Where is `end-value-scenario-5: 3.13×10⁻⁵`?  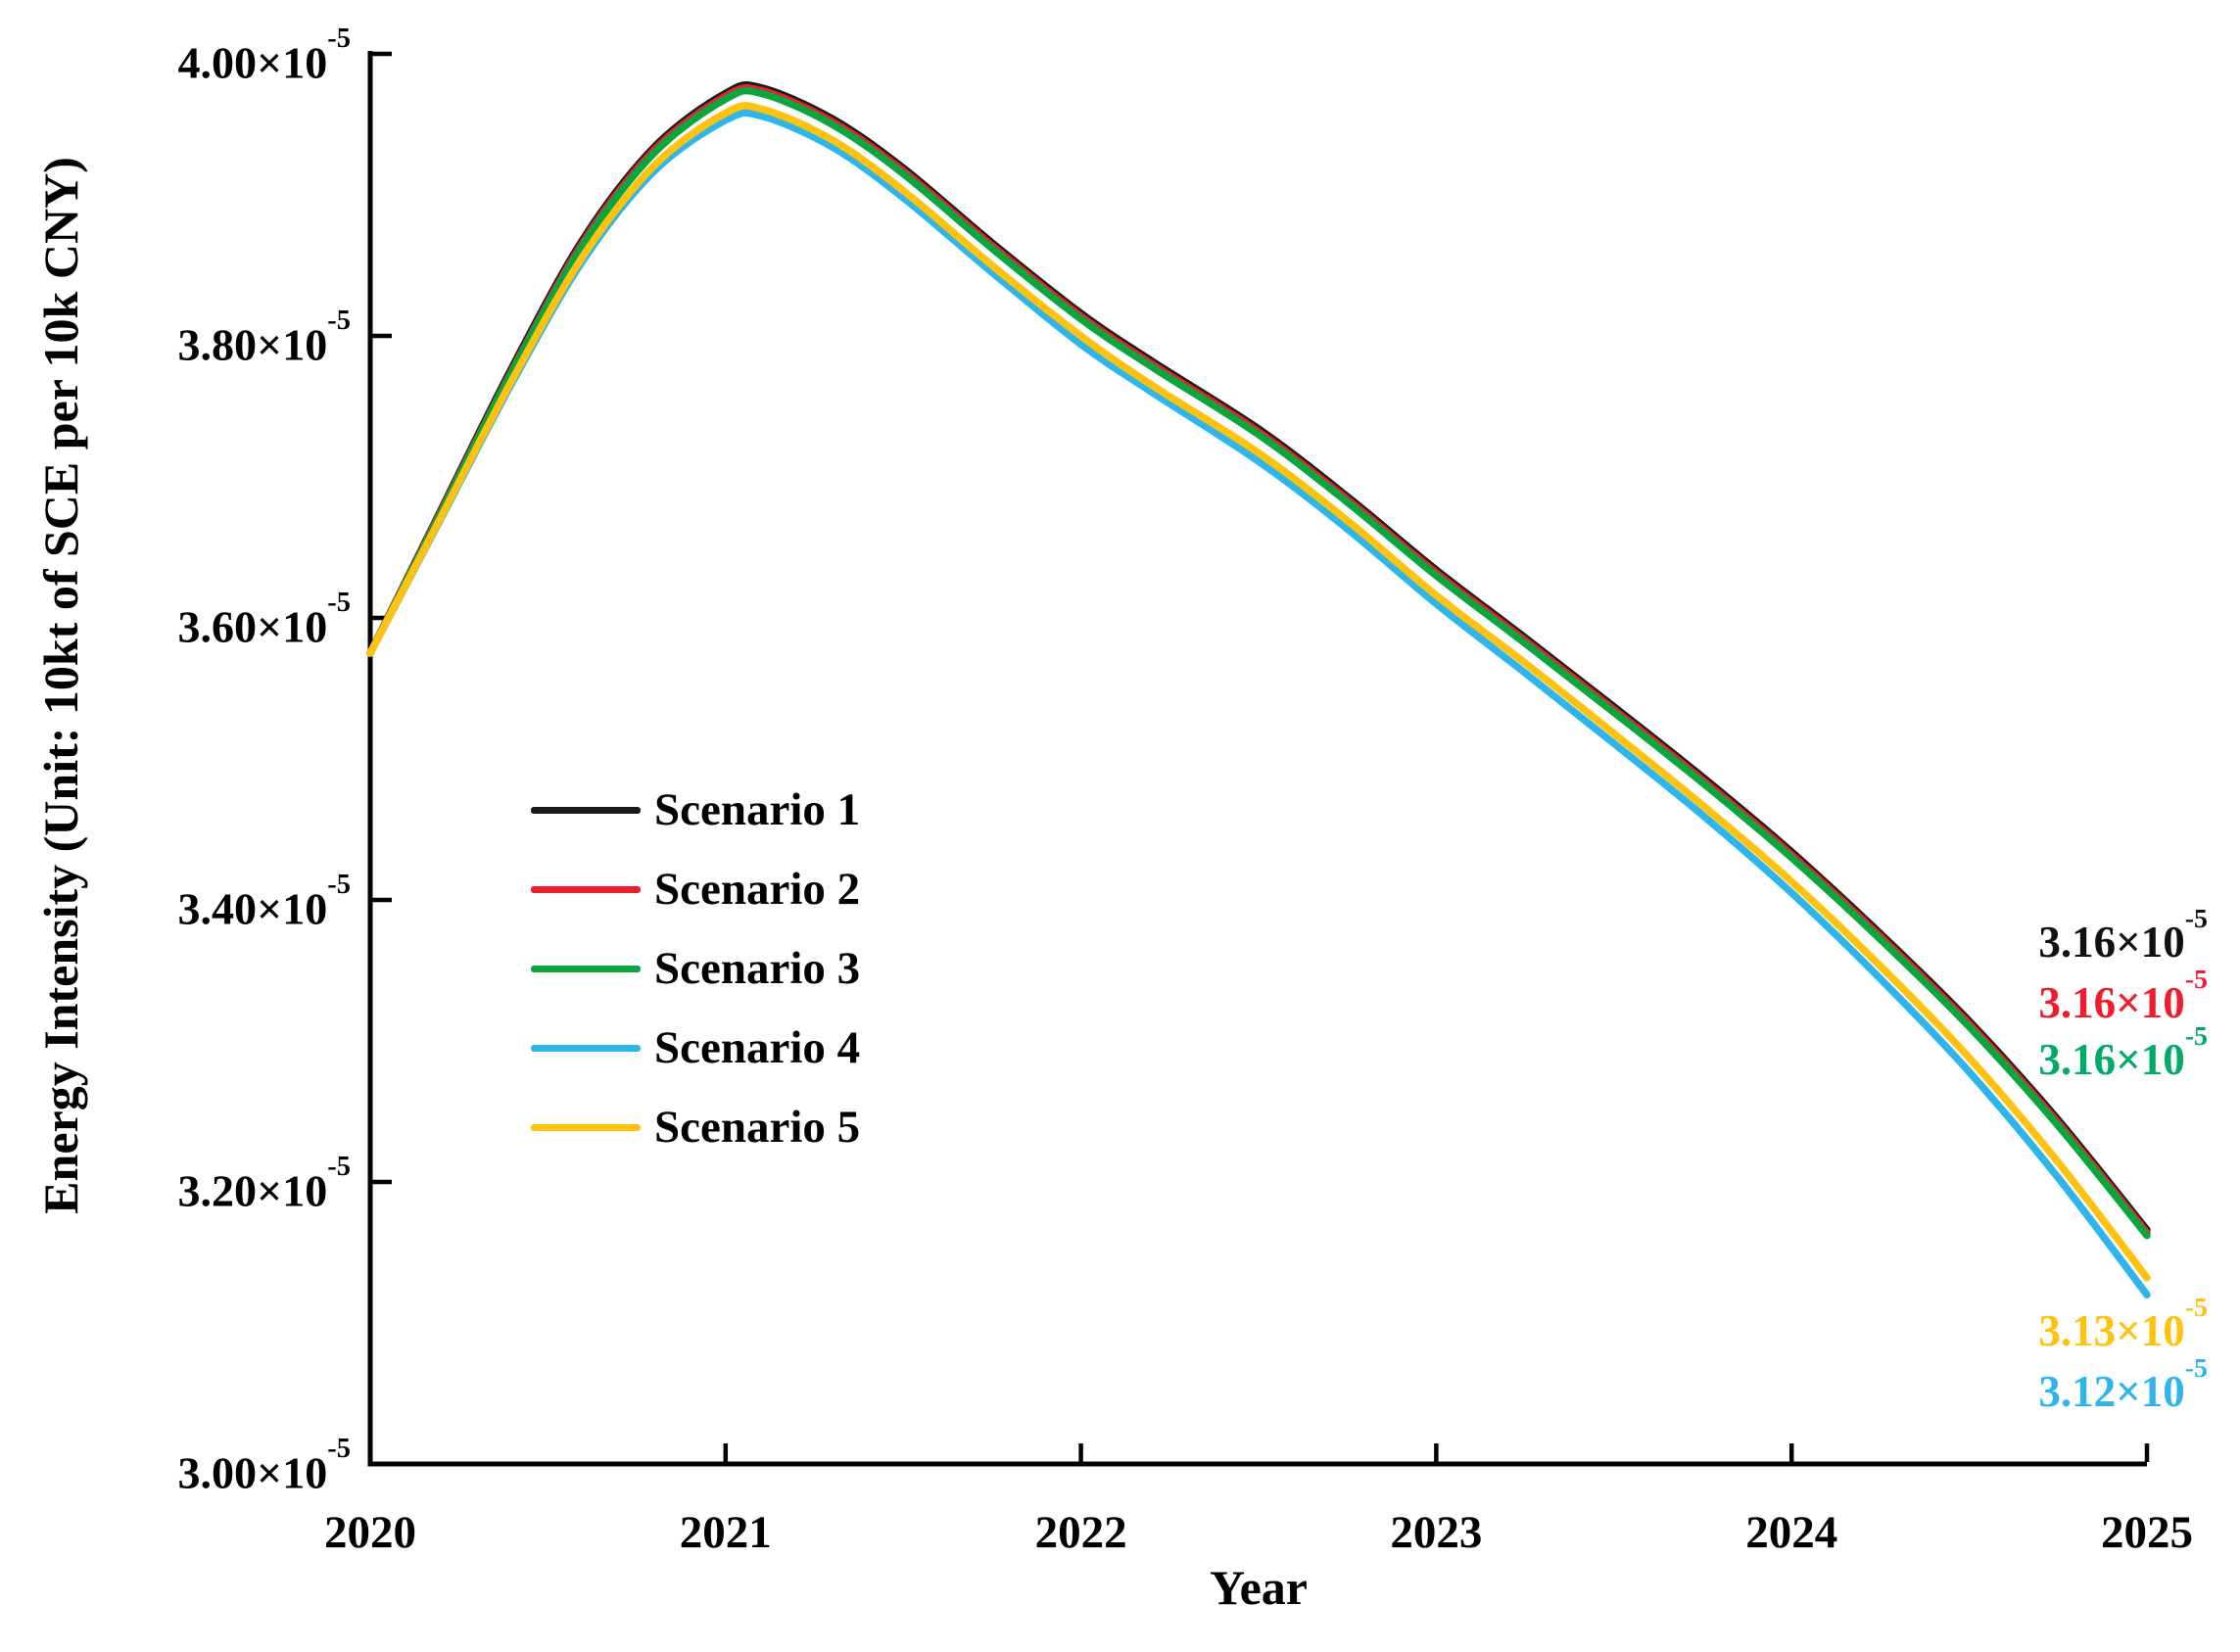
end-value-scenario-5: 3.13×10⁻⁵ is located at coordinates (2123, 1324).